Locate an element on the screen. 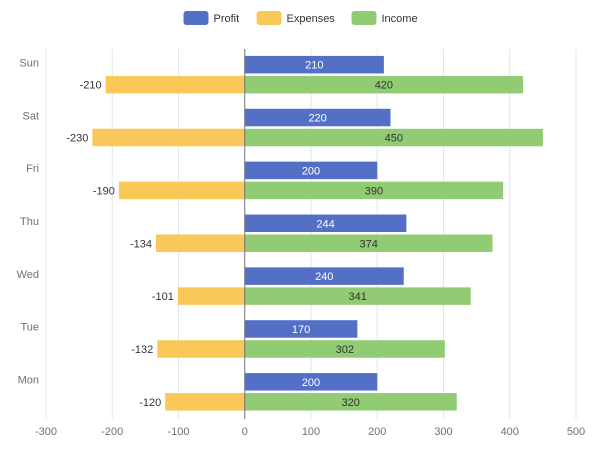 The width and height of the screenshot is (600, 450). data-label-expenses-fri: -190 is located at coordinates (104, 191).